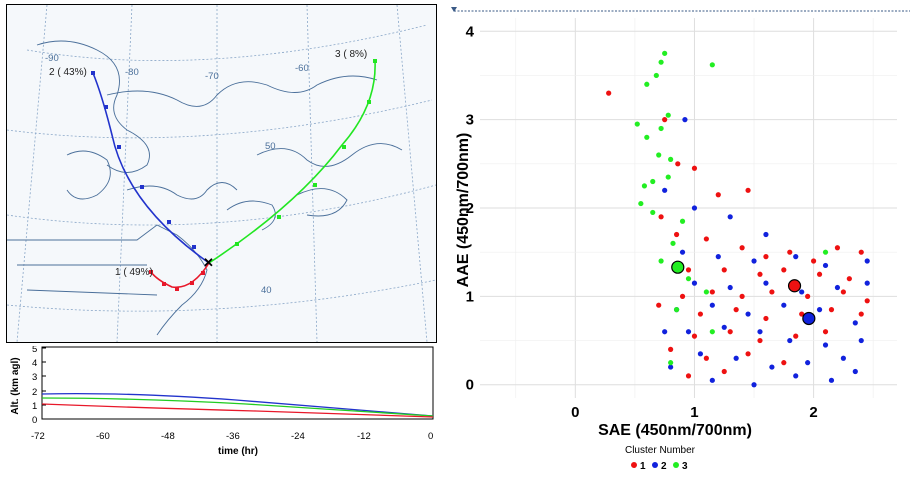 This screenshot has width=911, height=481. I want to click on legend-label-cluster-3: 3, so click(685, 466).